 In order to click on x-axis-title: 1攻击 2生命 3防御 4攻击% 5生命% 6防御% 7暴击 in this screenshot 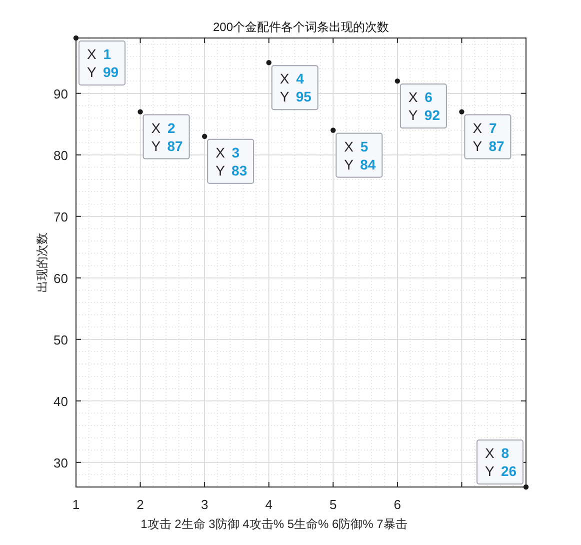, I will do `click(274, 524)`.